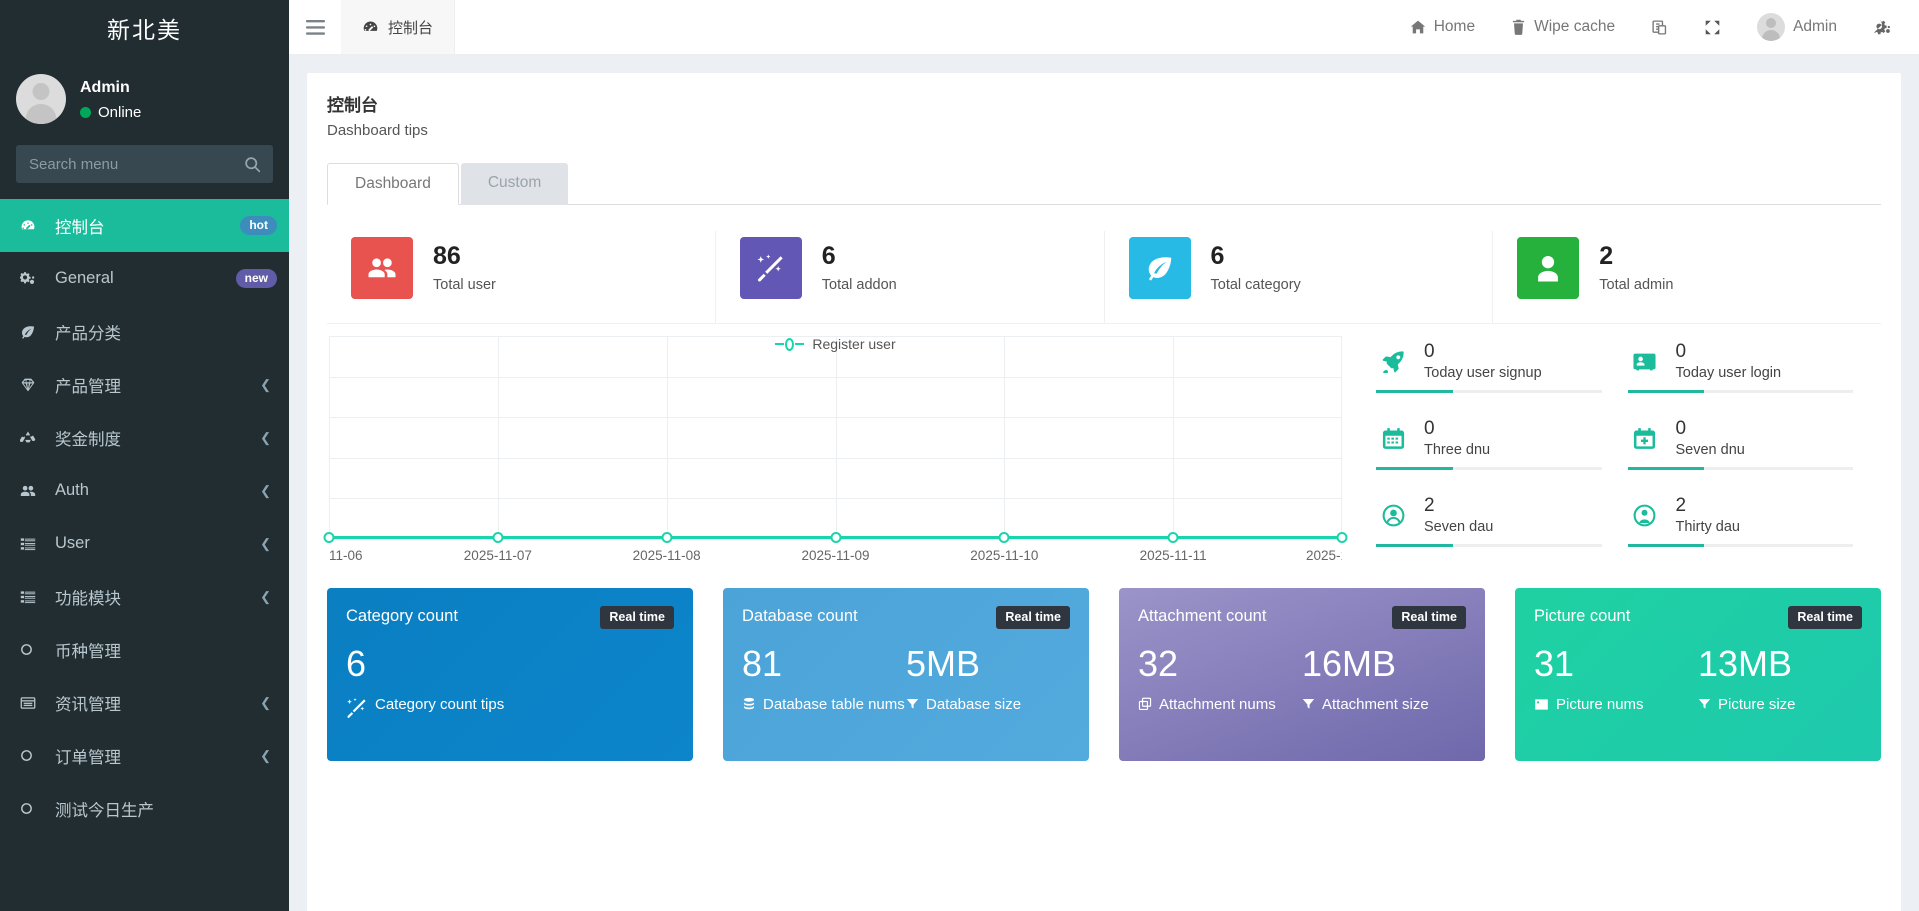 Image resolution: width=1919 pixels, height=911 pixels. I want to click on sidebar-item-6: User ❮, so click(144, 543).